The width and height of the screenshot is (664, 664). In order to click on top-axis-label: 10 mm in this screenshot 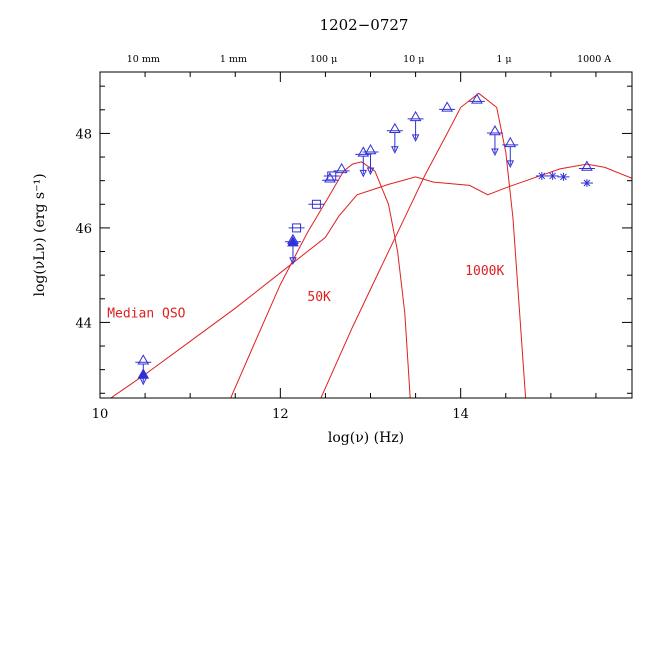, I will do `click(143, 59)`.